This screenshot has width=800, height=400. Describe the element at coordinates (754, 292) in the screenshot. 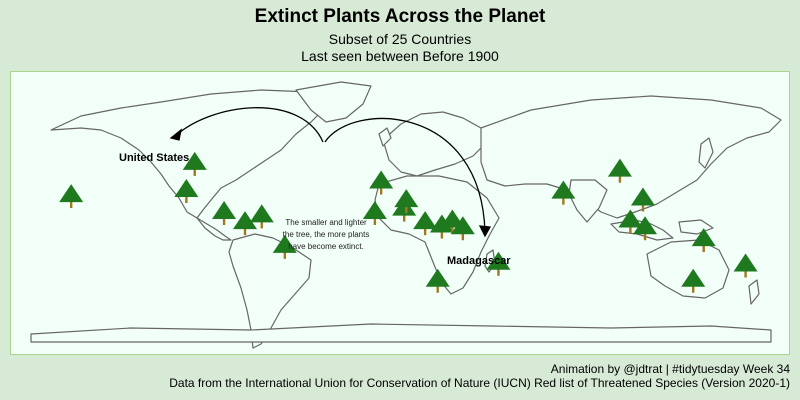

I see `new-zealand-outline` at that location.